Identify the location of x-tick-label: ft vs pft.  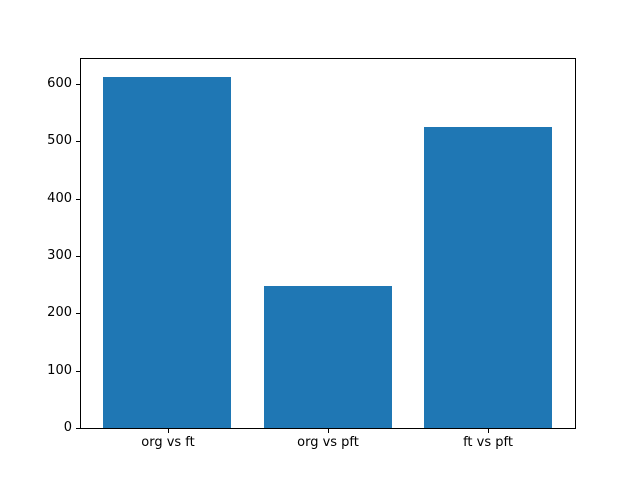
(488, 442).